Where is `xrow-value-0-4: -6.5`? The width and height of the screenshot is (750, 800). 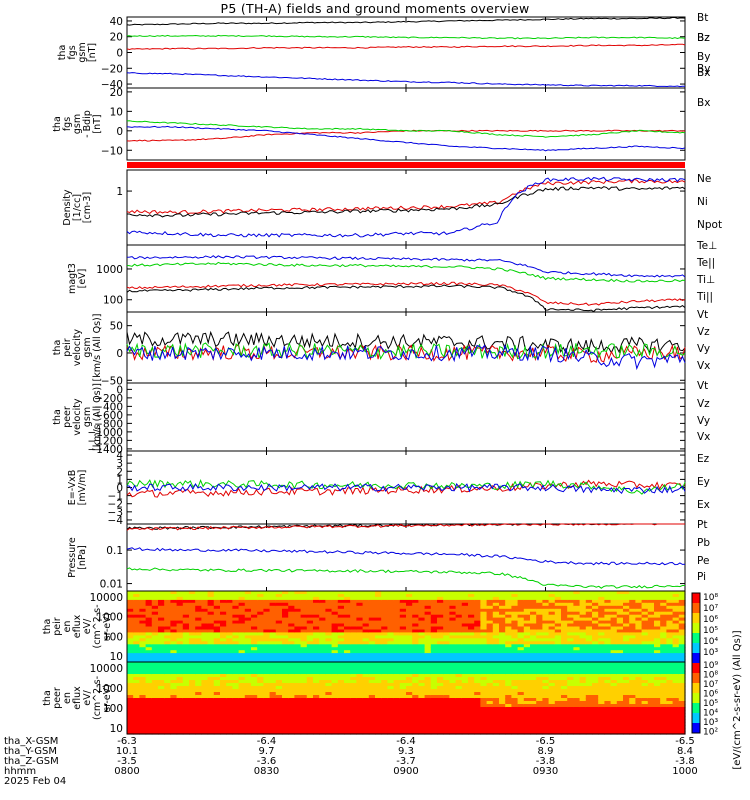
xrow-value-0-4: -6.5 is located at coordinates (685, 741).